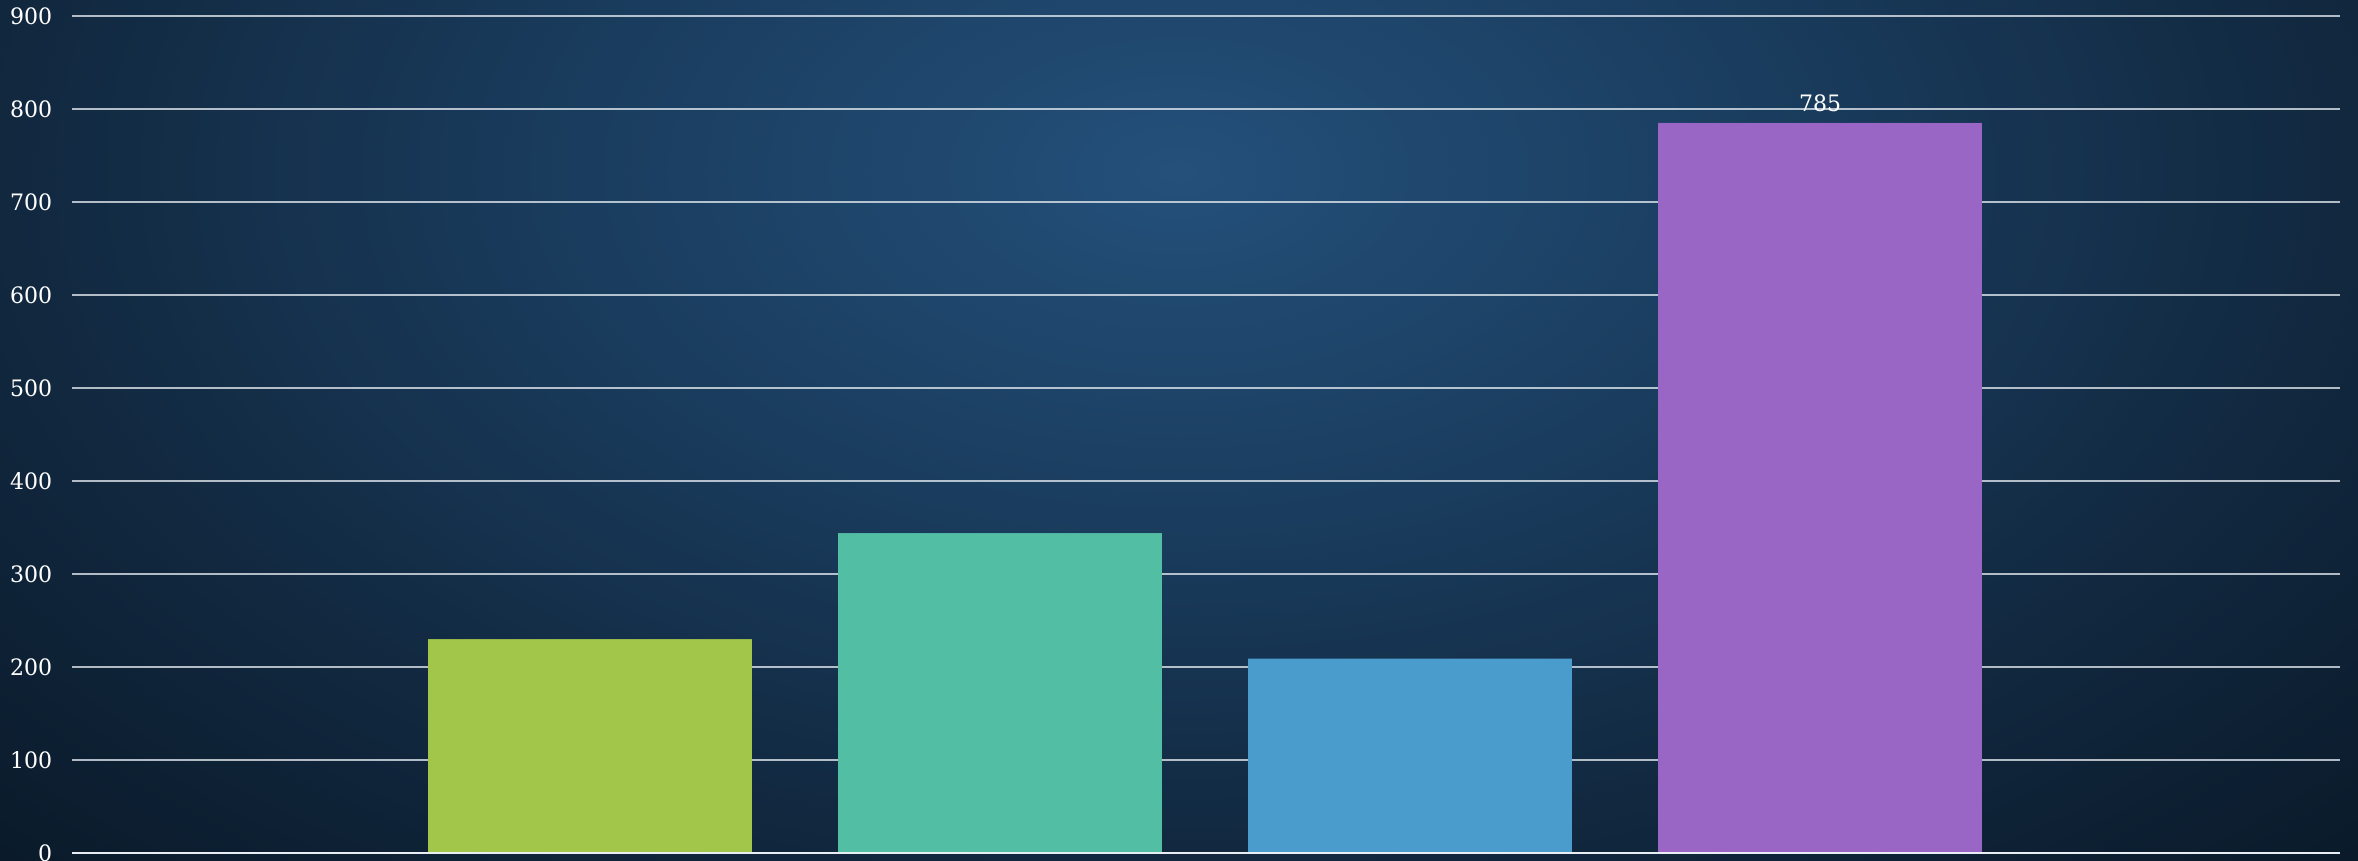 The height and width of the screenshot is (861, 2358). I want to click on data-labels: 785, so click(1820, 104).